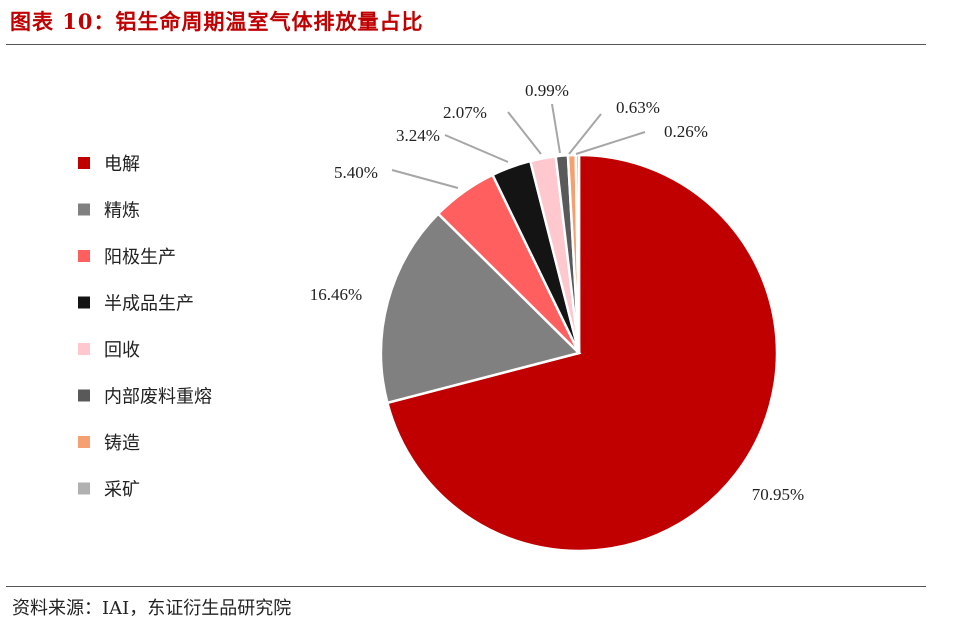 The height and width of the screenshot is (633, 965). Describe the element at coordinates (149, 304) in the screenshot. I see `legend-label-4: 半成品生产` at that location.